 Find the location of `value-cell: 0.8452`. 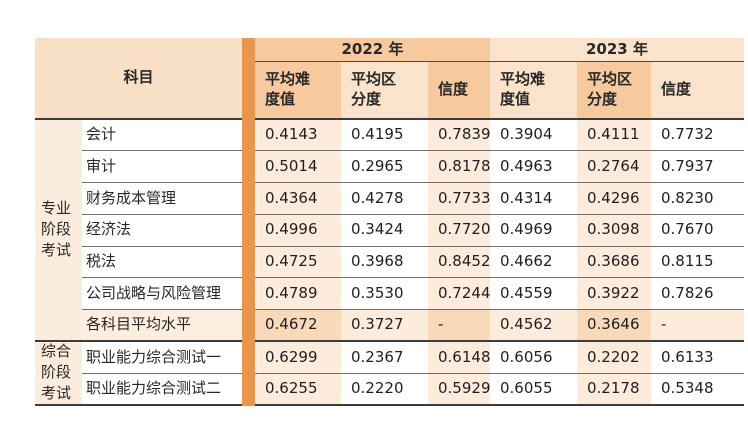

value-cell: 0.8452 is located at coordinates (459, 262).